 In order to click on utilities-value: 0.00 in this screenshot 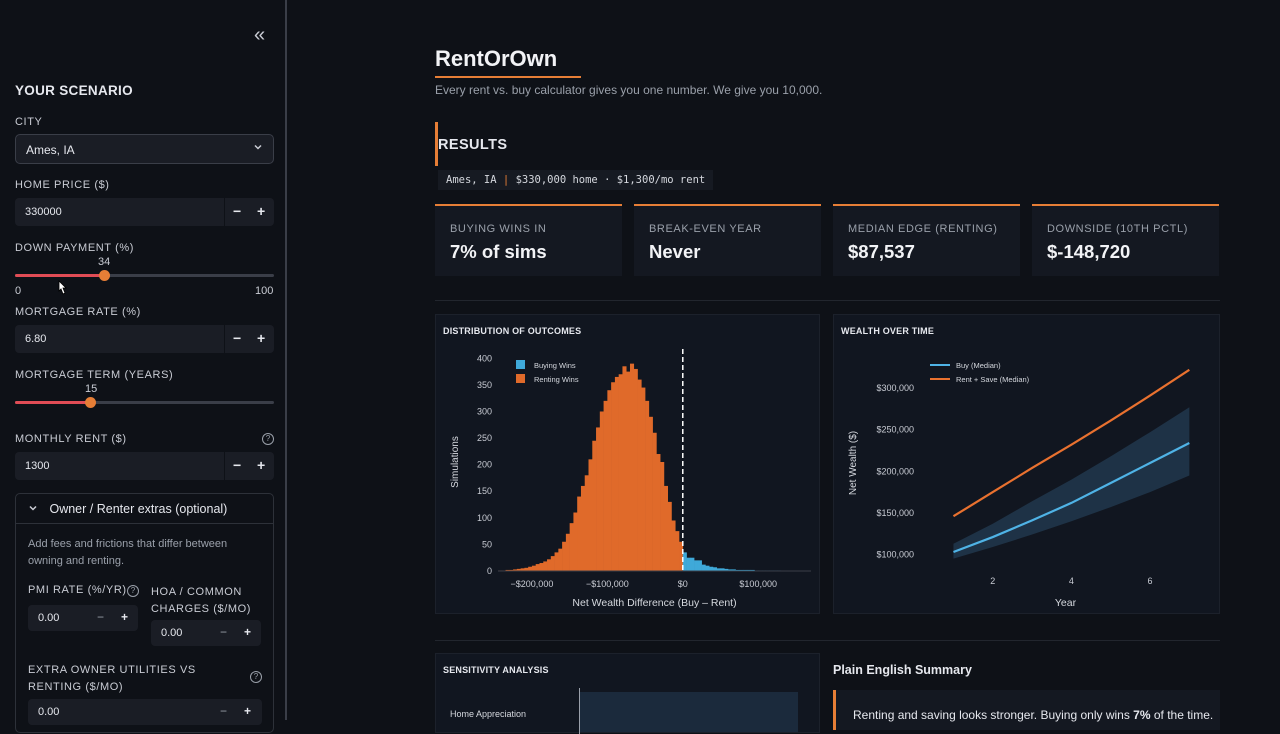, I will do `click(49, 712)`.